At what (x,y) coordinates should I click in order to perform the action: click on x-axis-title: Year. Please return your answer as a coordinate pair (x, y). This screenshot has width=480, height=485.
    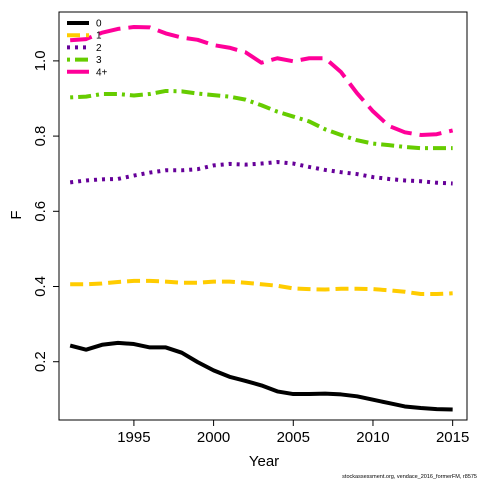
    Looking at the image, I should click on (264, 461).